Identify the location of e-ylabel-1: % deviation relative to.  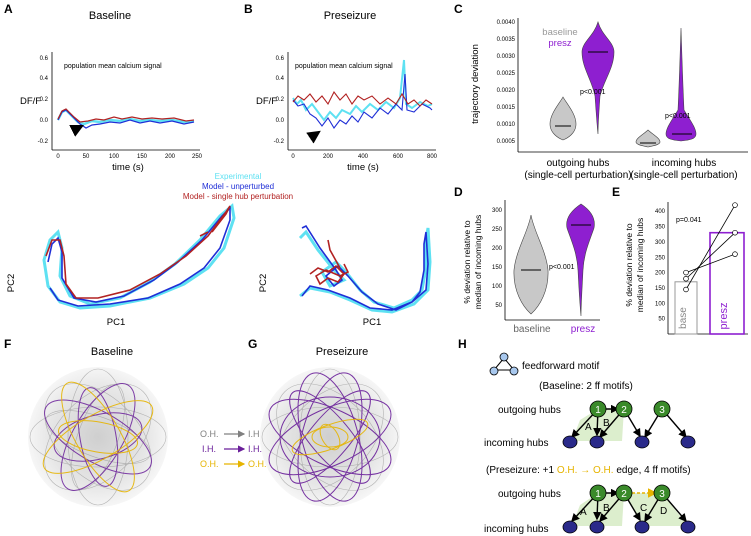
(629, 264).